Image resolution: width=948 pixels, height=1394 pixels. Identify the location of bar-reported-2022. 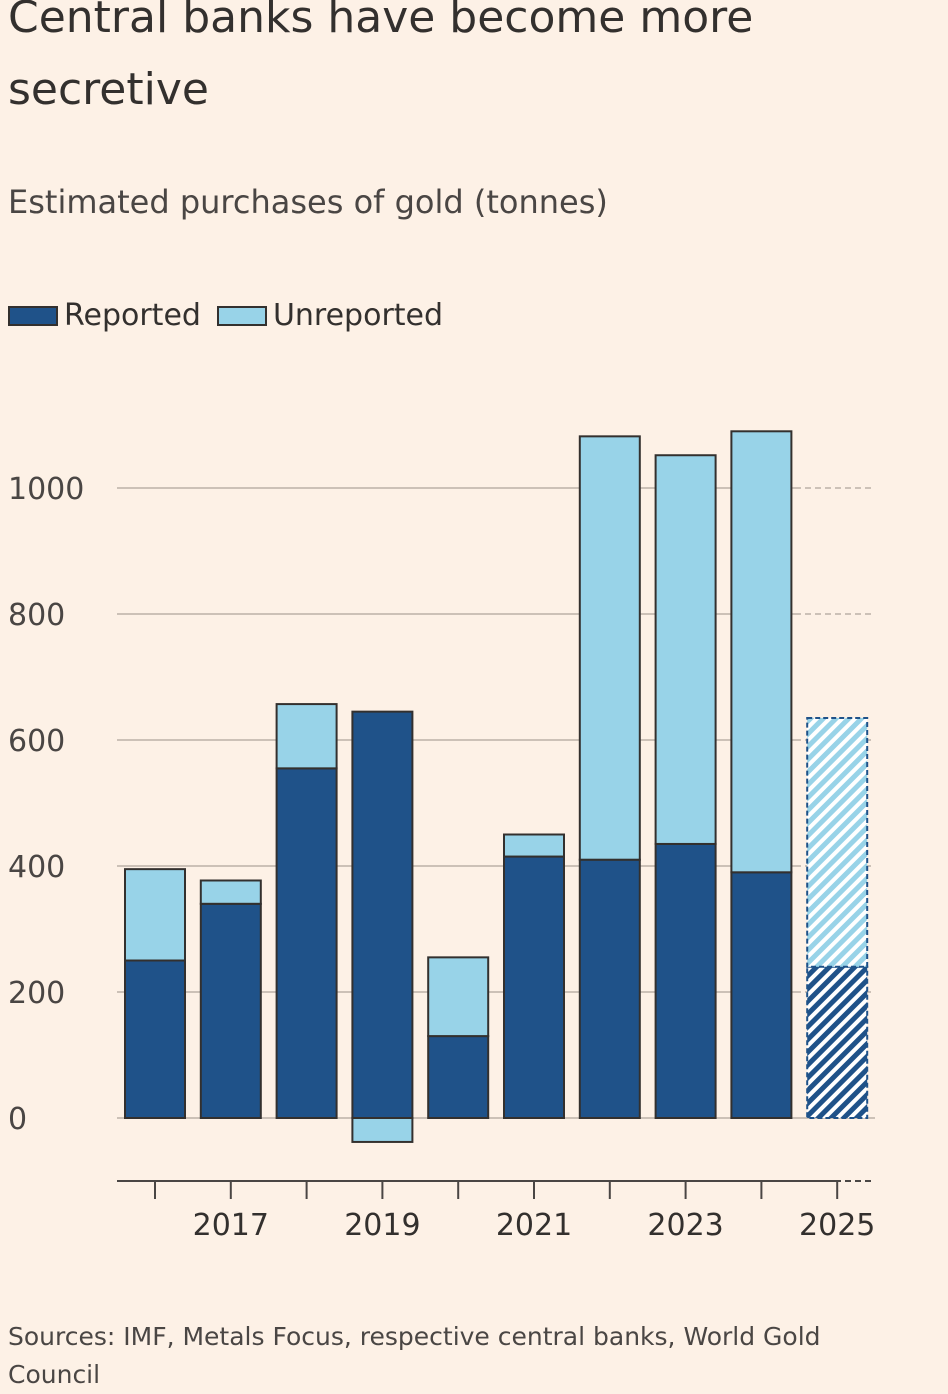
(609, 988).